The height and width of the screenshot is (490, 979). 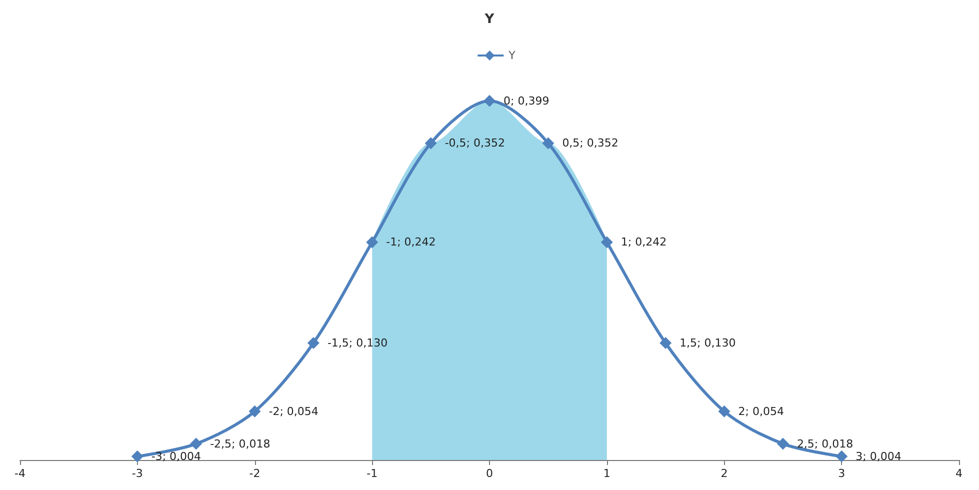 I want to click on data-label: 1,5; 0,130, so click(x=708, y=343).